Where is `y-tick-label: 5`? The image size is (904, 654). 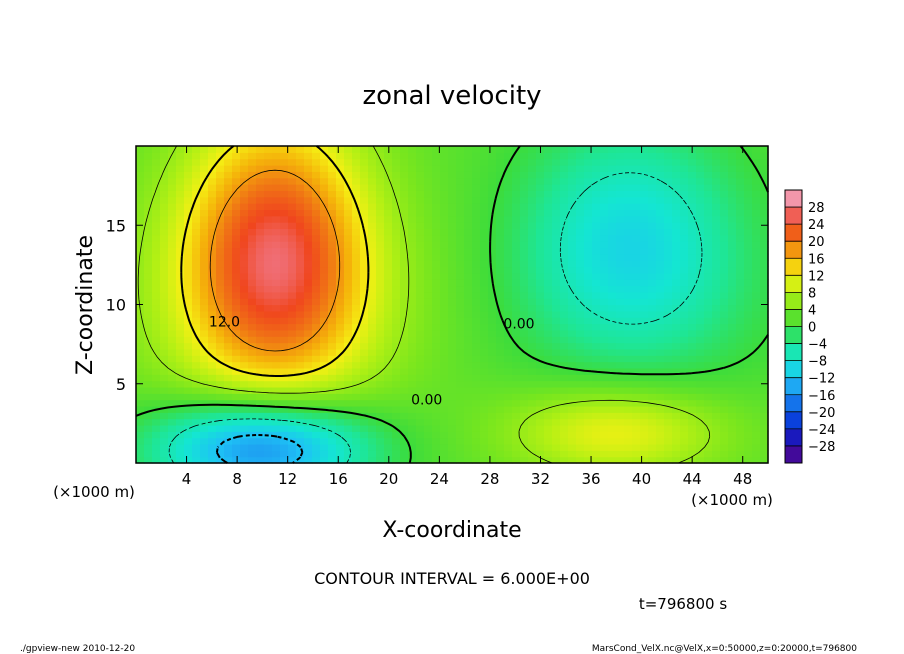 y-tick-label: 5 is located at coordinates (121, 384).